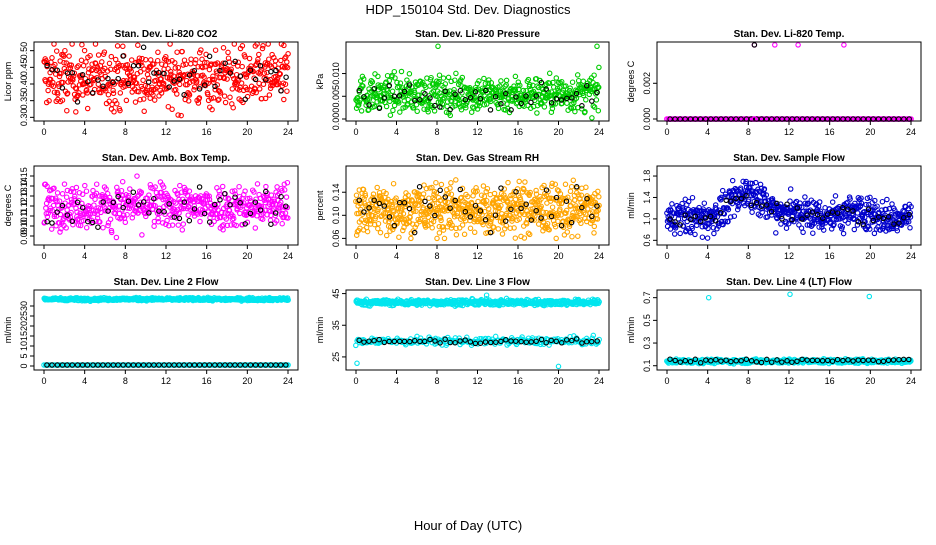 The width and height of the screenshot is (936, 545). I want to click on y-tick-label: 0.06, so click(336, 239).